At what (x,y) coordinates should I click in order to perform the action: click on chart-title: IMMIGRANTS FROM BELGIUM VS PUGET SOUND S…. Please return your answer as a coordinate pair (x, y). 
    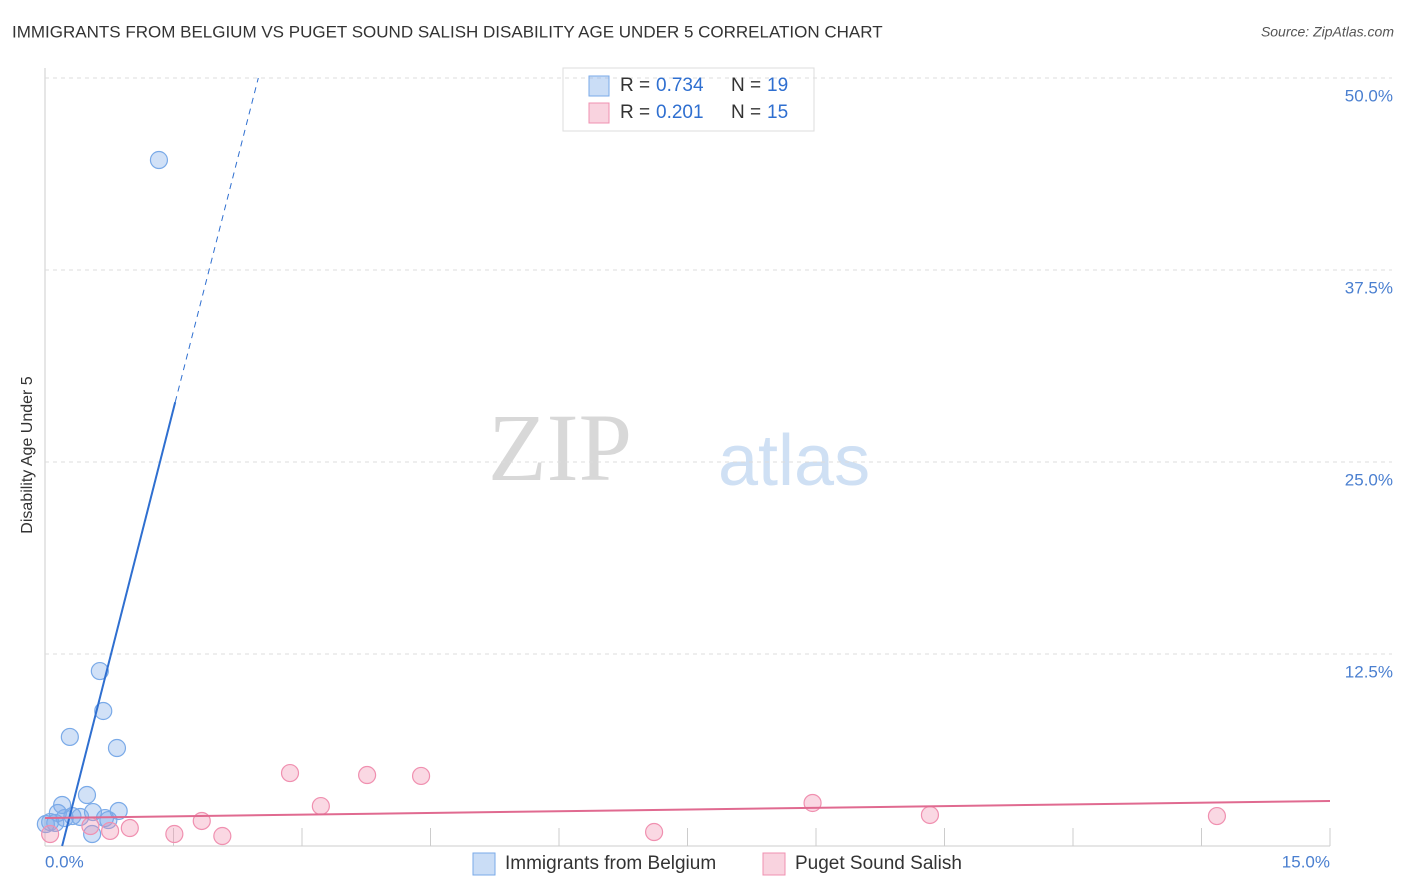
    Looking at the image, I should click on (447, 31).